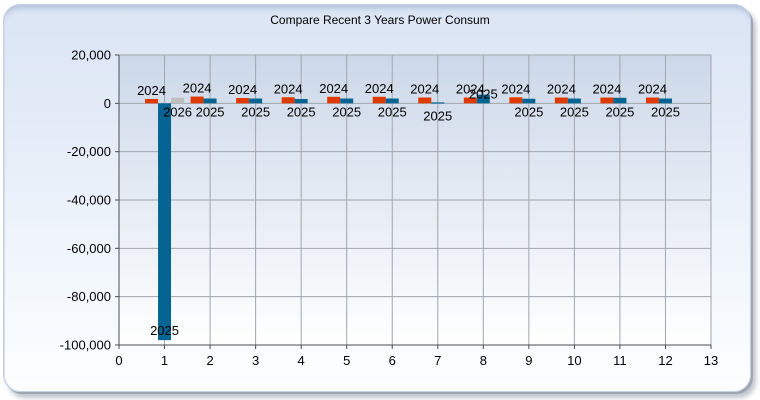 This screenshot has width=760, height=400. Describe the element at coordinates (528, 360) in the screenshot. I see `x-tick-label: 9` at that location.